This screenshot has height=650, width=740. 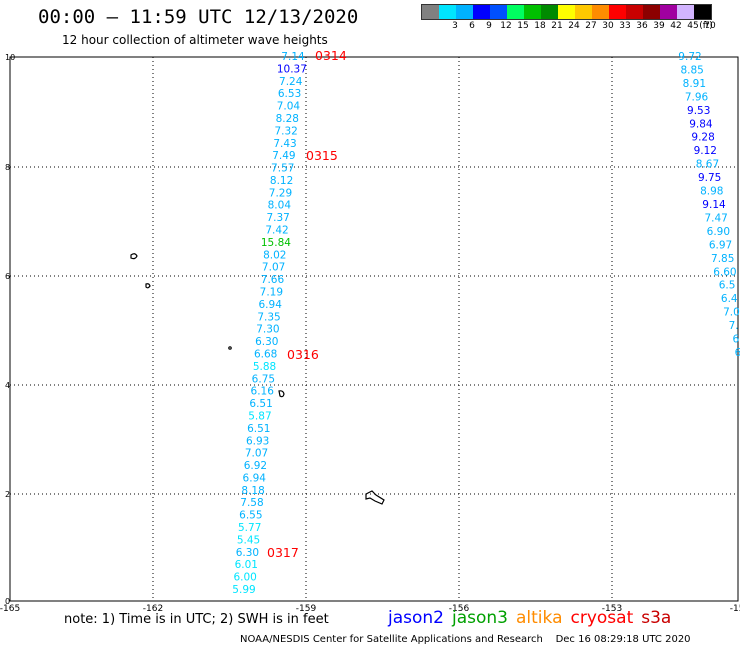 What do you see at coordinates (574, 26) in the screenshot?
I see `legend-tick-label: 24` at bounding box center [574, 26].